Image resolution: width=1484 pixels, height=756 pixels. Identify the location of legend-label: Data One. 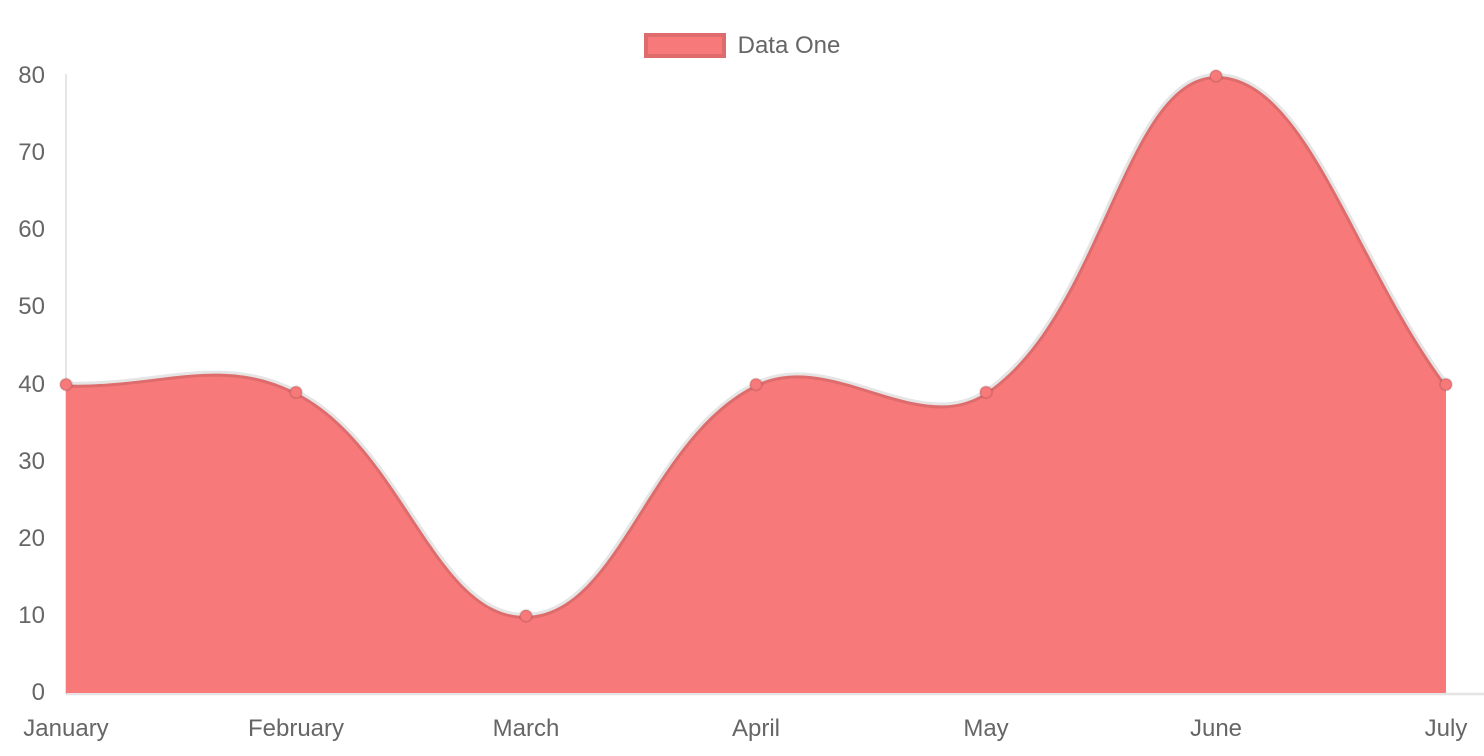
(789, 45).